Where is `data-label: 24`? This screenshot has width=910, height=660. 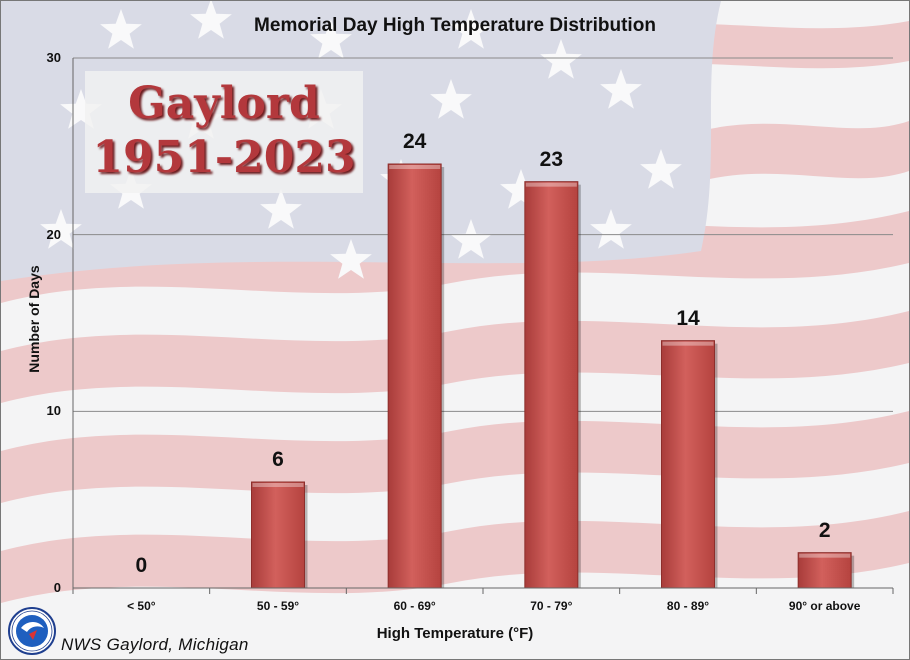
data-label: 24 is located at coordinates (414, 141).